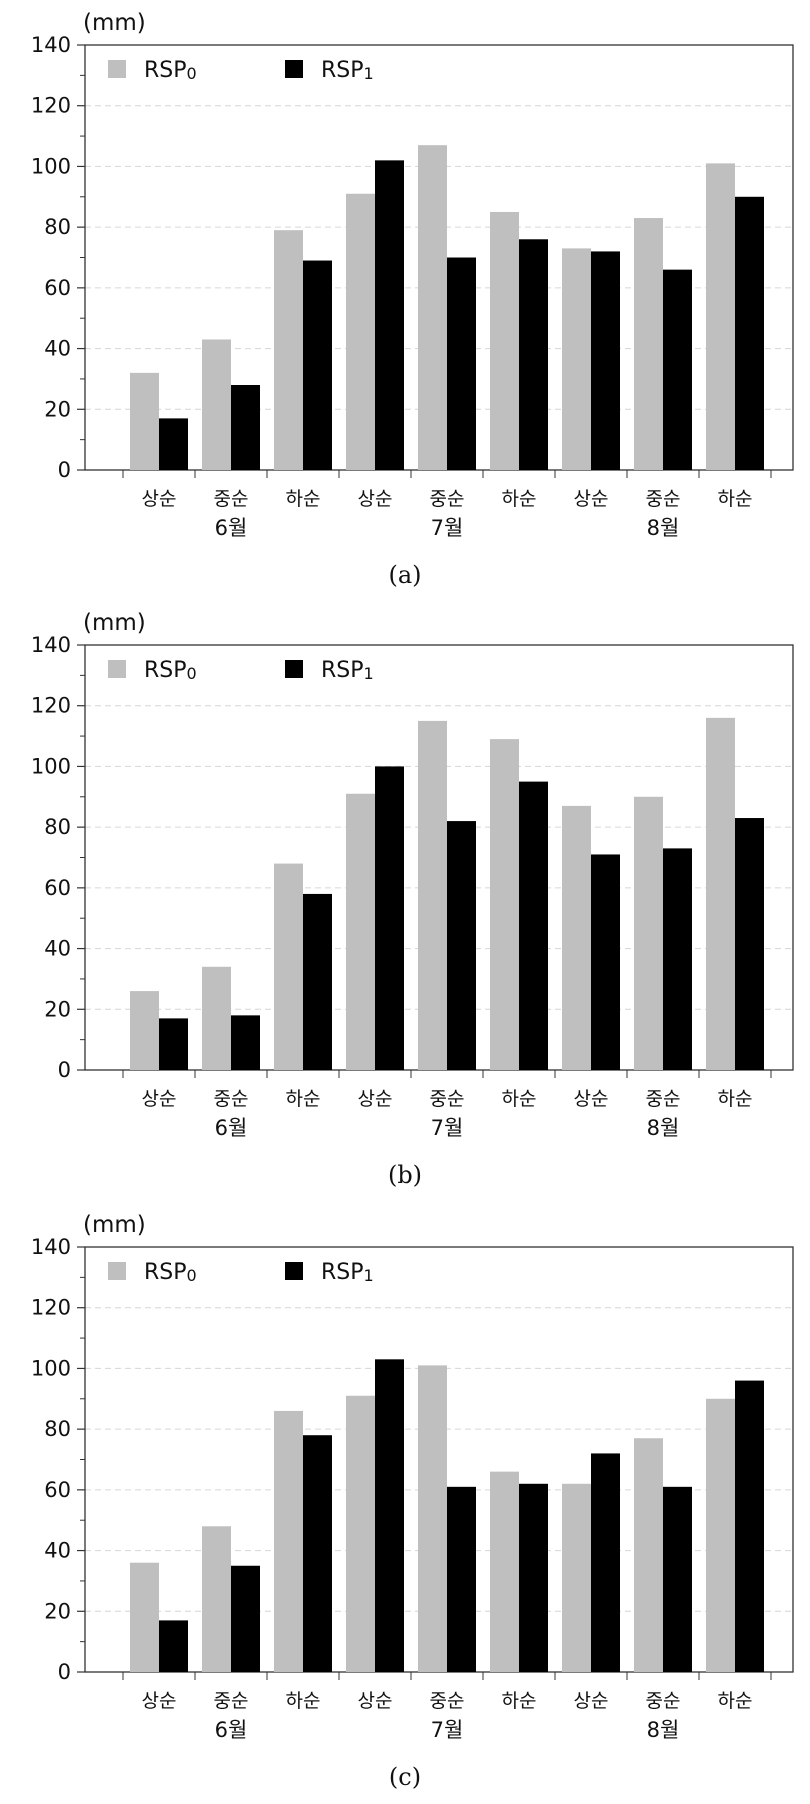 This screenshot has height=1804, width=810. What do you see at coordinates (57, 409) in the screenshot?
I see `y-tick-label: 20` at bounding box center [57, 409].